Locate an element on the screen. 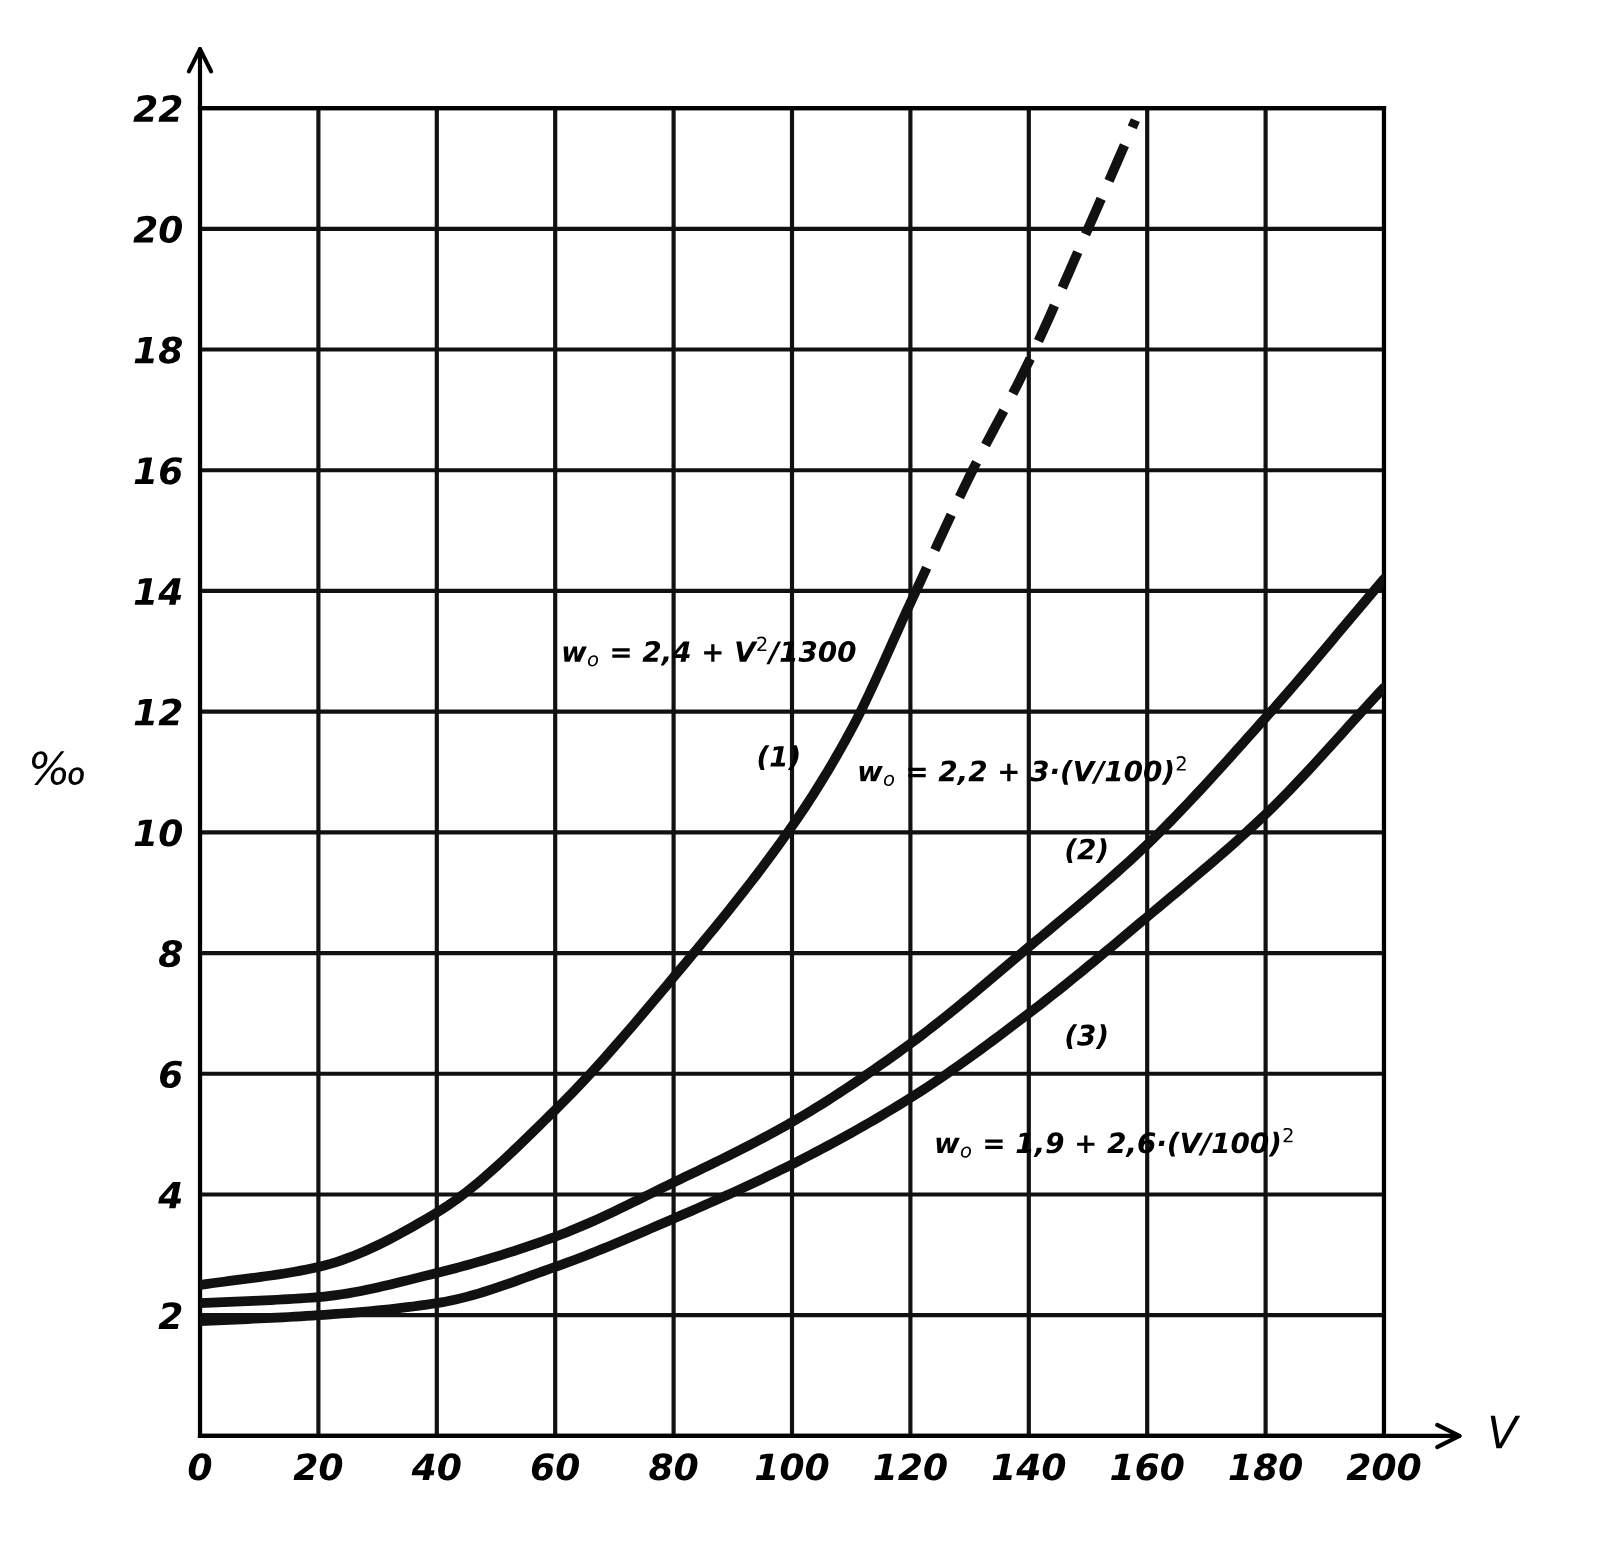 This screenshot has height=1544, width=1600. x-tick-label: 60 is located at coordinates (555, 1467).